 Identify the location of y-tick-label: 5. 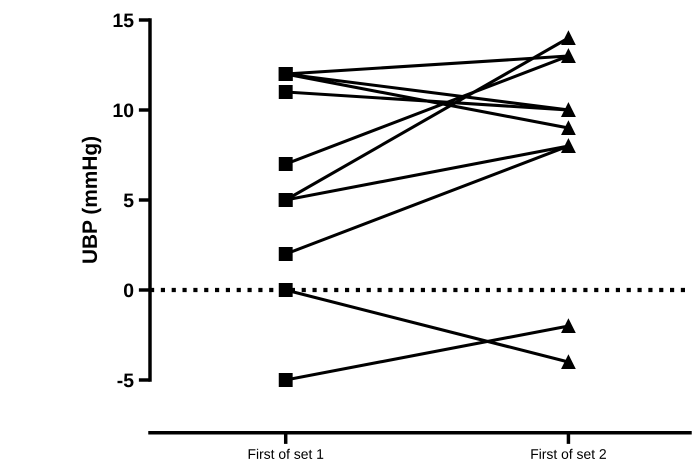
(129, 201).